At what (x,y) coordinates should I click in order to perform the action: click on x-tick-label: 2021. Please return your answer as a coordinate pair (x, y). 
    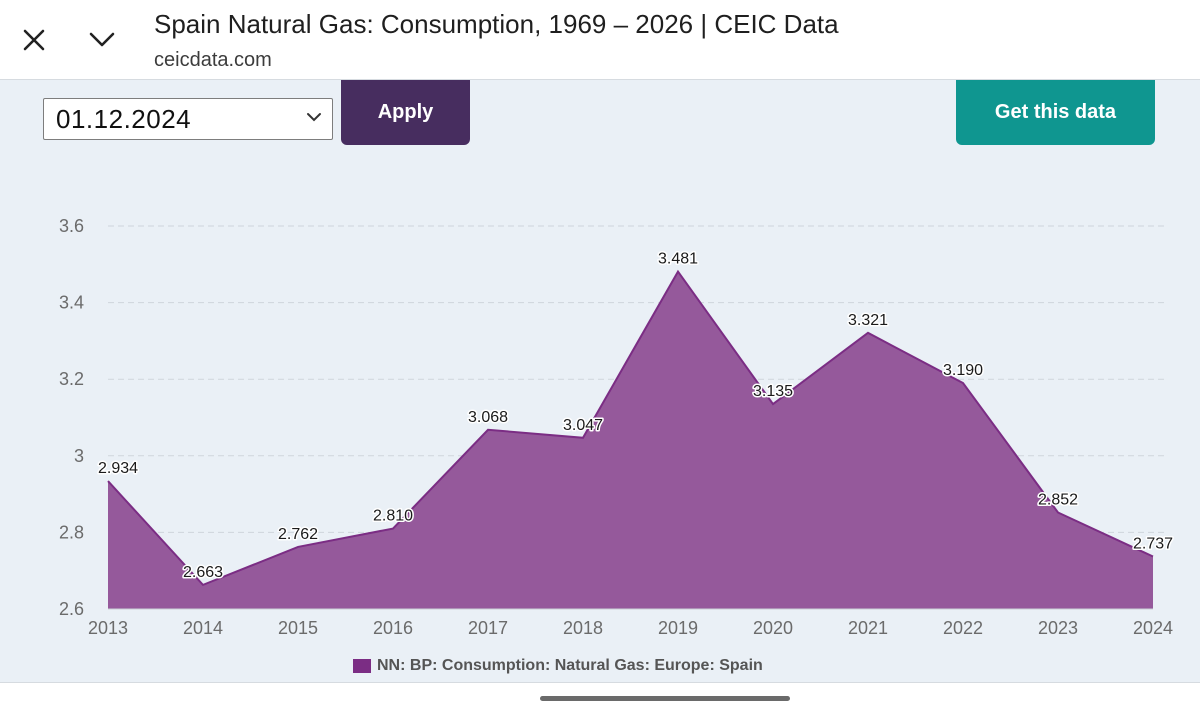
    Looking at the image, I should click on (868, 628).